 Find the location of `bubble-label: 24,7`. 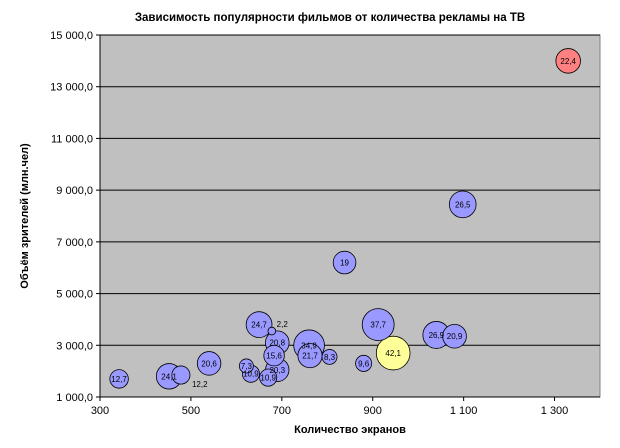

bubble-label: 24,7 is located at coordinates (259, 325).